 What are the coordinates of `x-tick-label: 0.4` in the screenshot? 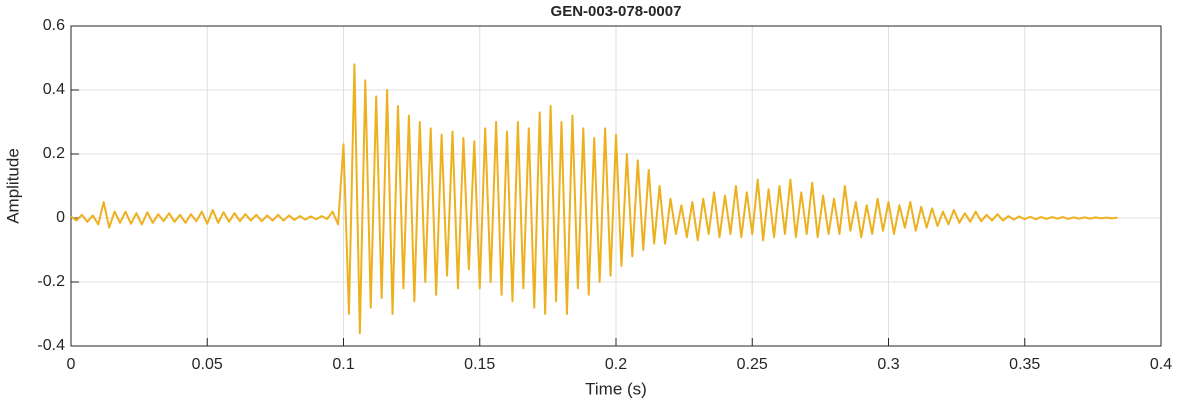 It's located at (1161, 364).